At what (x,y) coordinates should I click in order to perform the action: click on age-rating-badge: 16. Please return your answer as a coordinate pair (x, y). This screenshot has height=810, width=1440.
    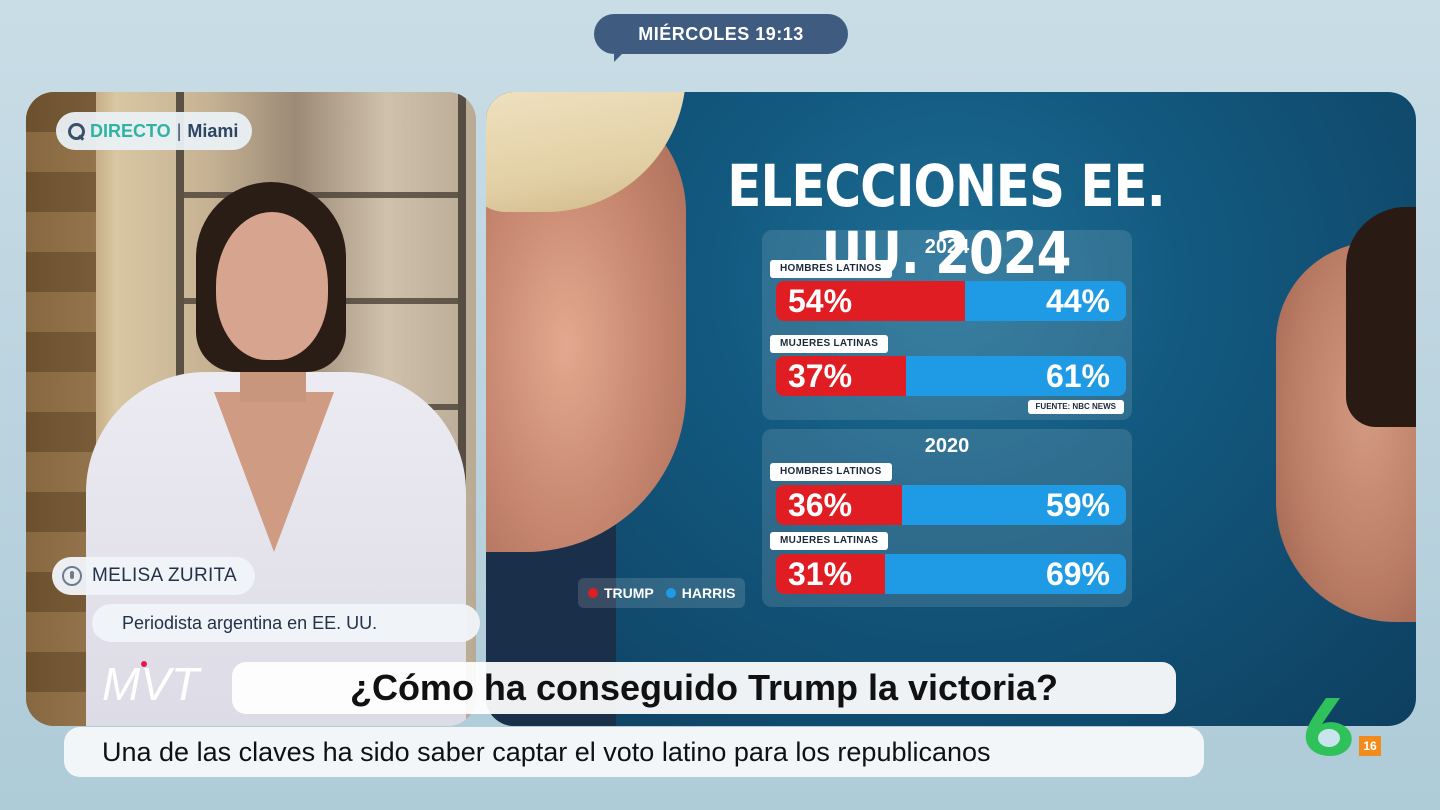
    Looking at the image, I should click on (1370, 746).